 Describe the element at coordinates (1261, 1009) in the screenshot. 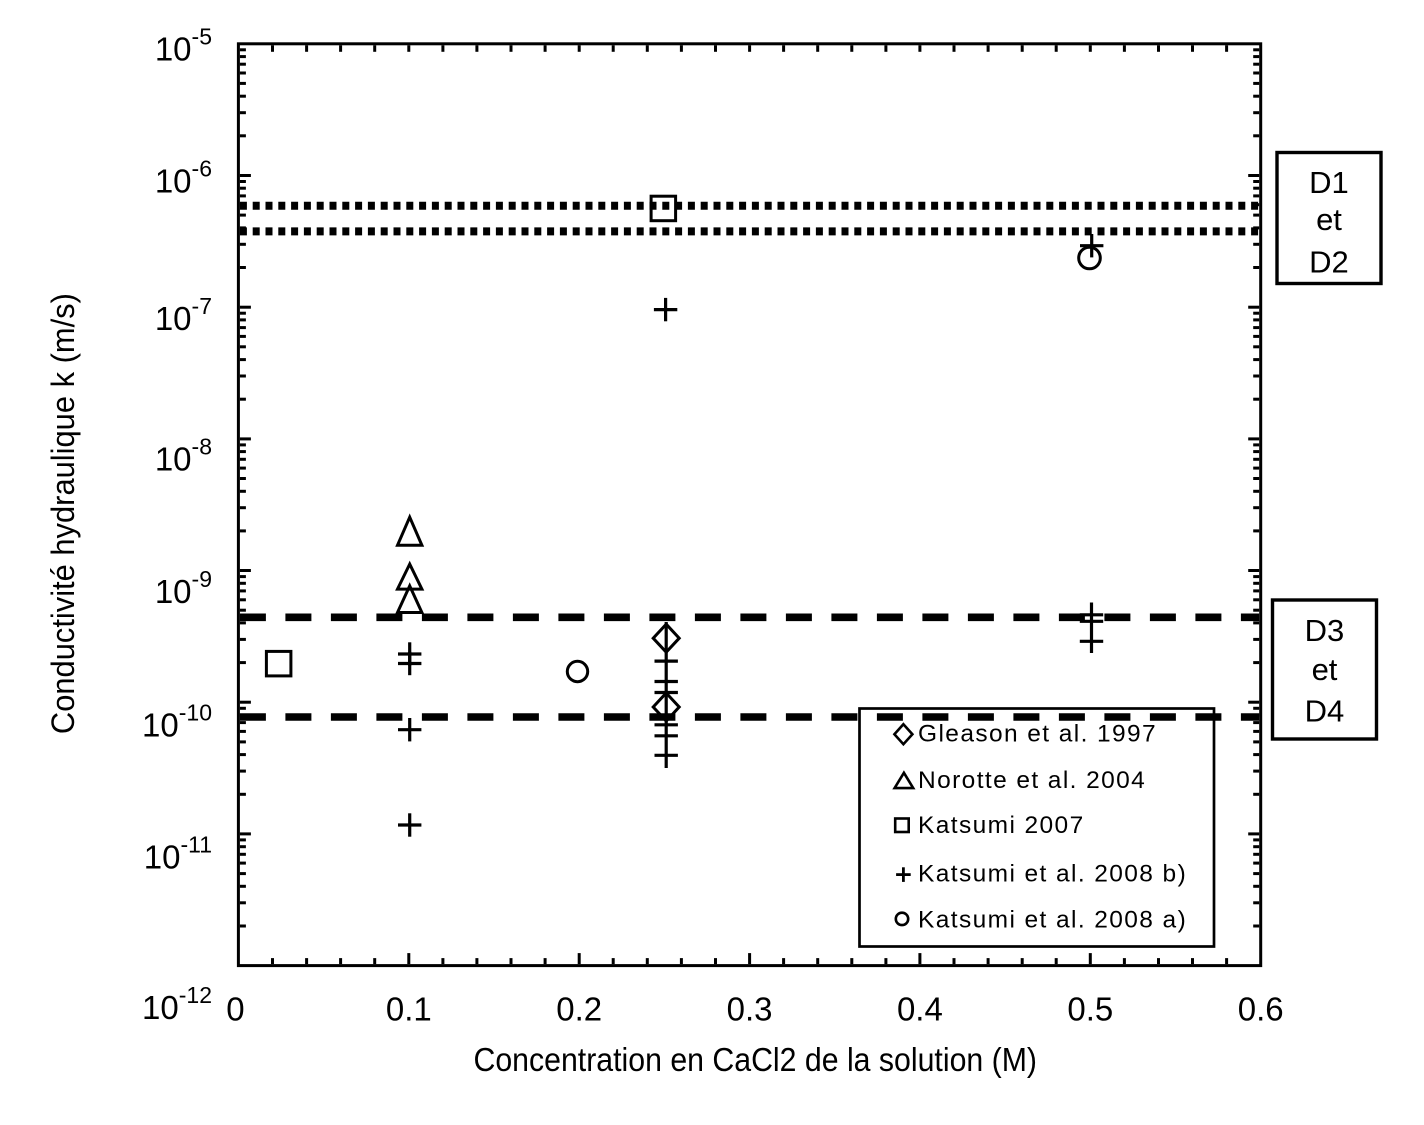

I see `svg-text: 0.6` at that location.